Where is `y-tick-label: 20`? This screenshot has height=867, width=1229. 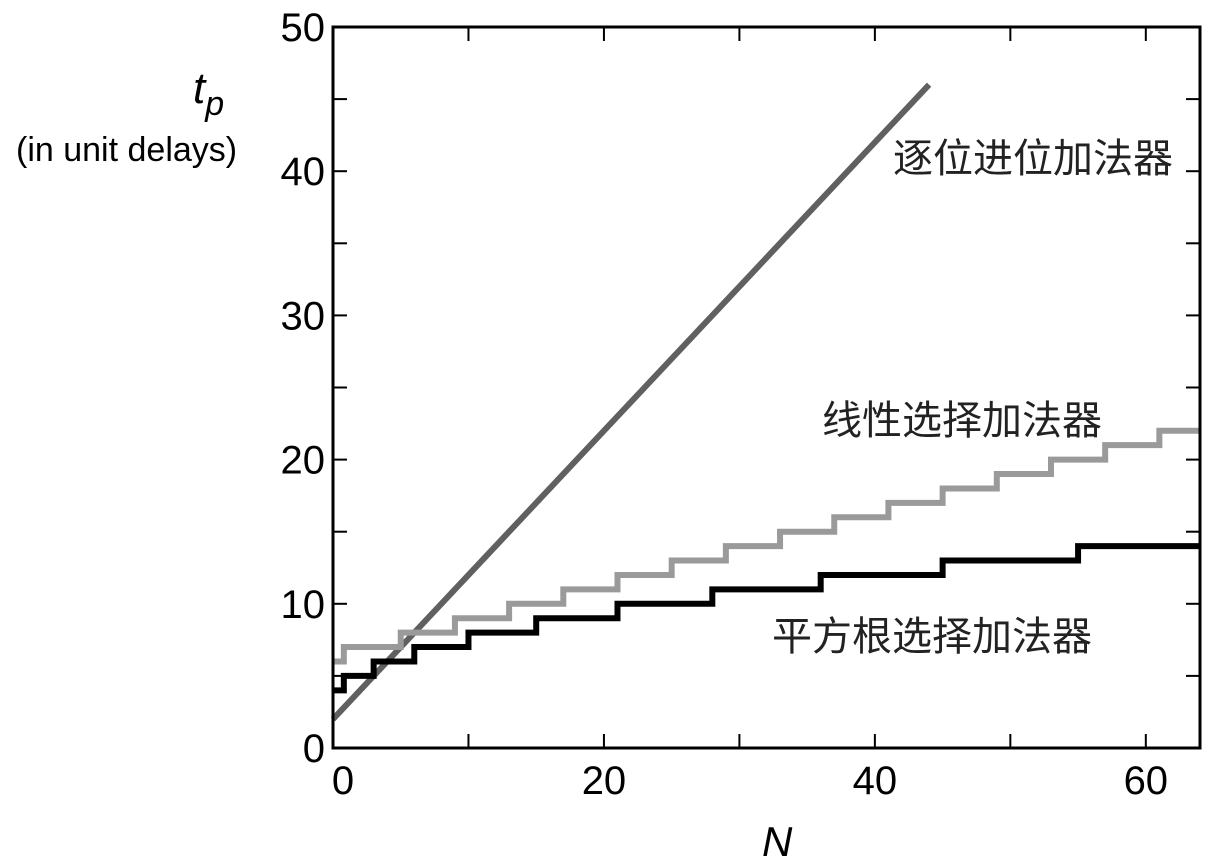
y-tick-label: 20 is located at coordinates (303, 461).